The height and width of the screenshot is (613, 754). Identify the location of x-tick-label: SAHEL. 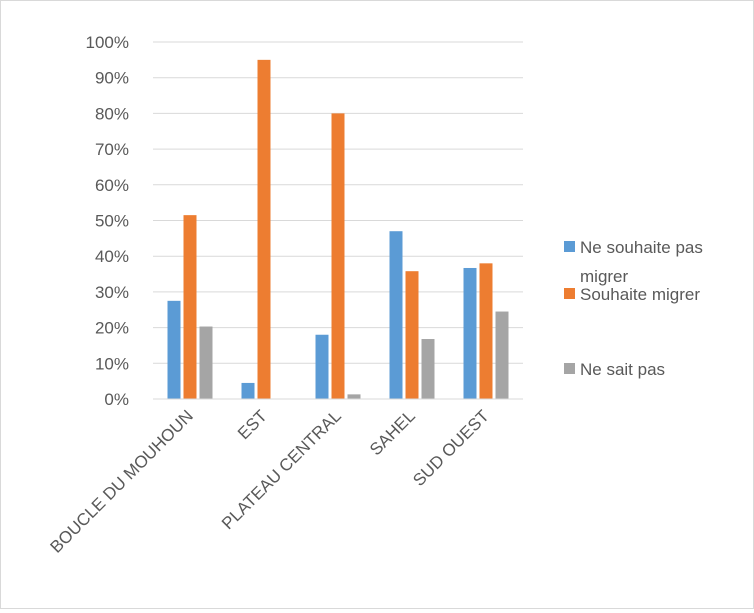
(392, 432).